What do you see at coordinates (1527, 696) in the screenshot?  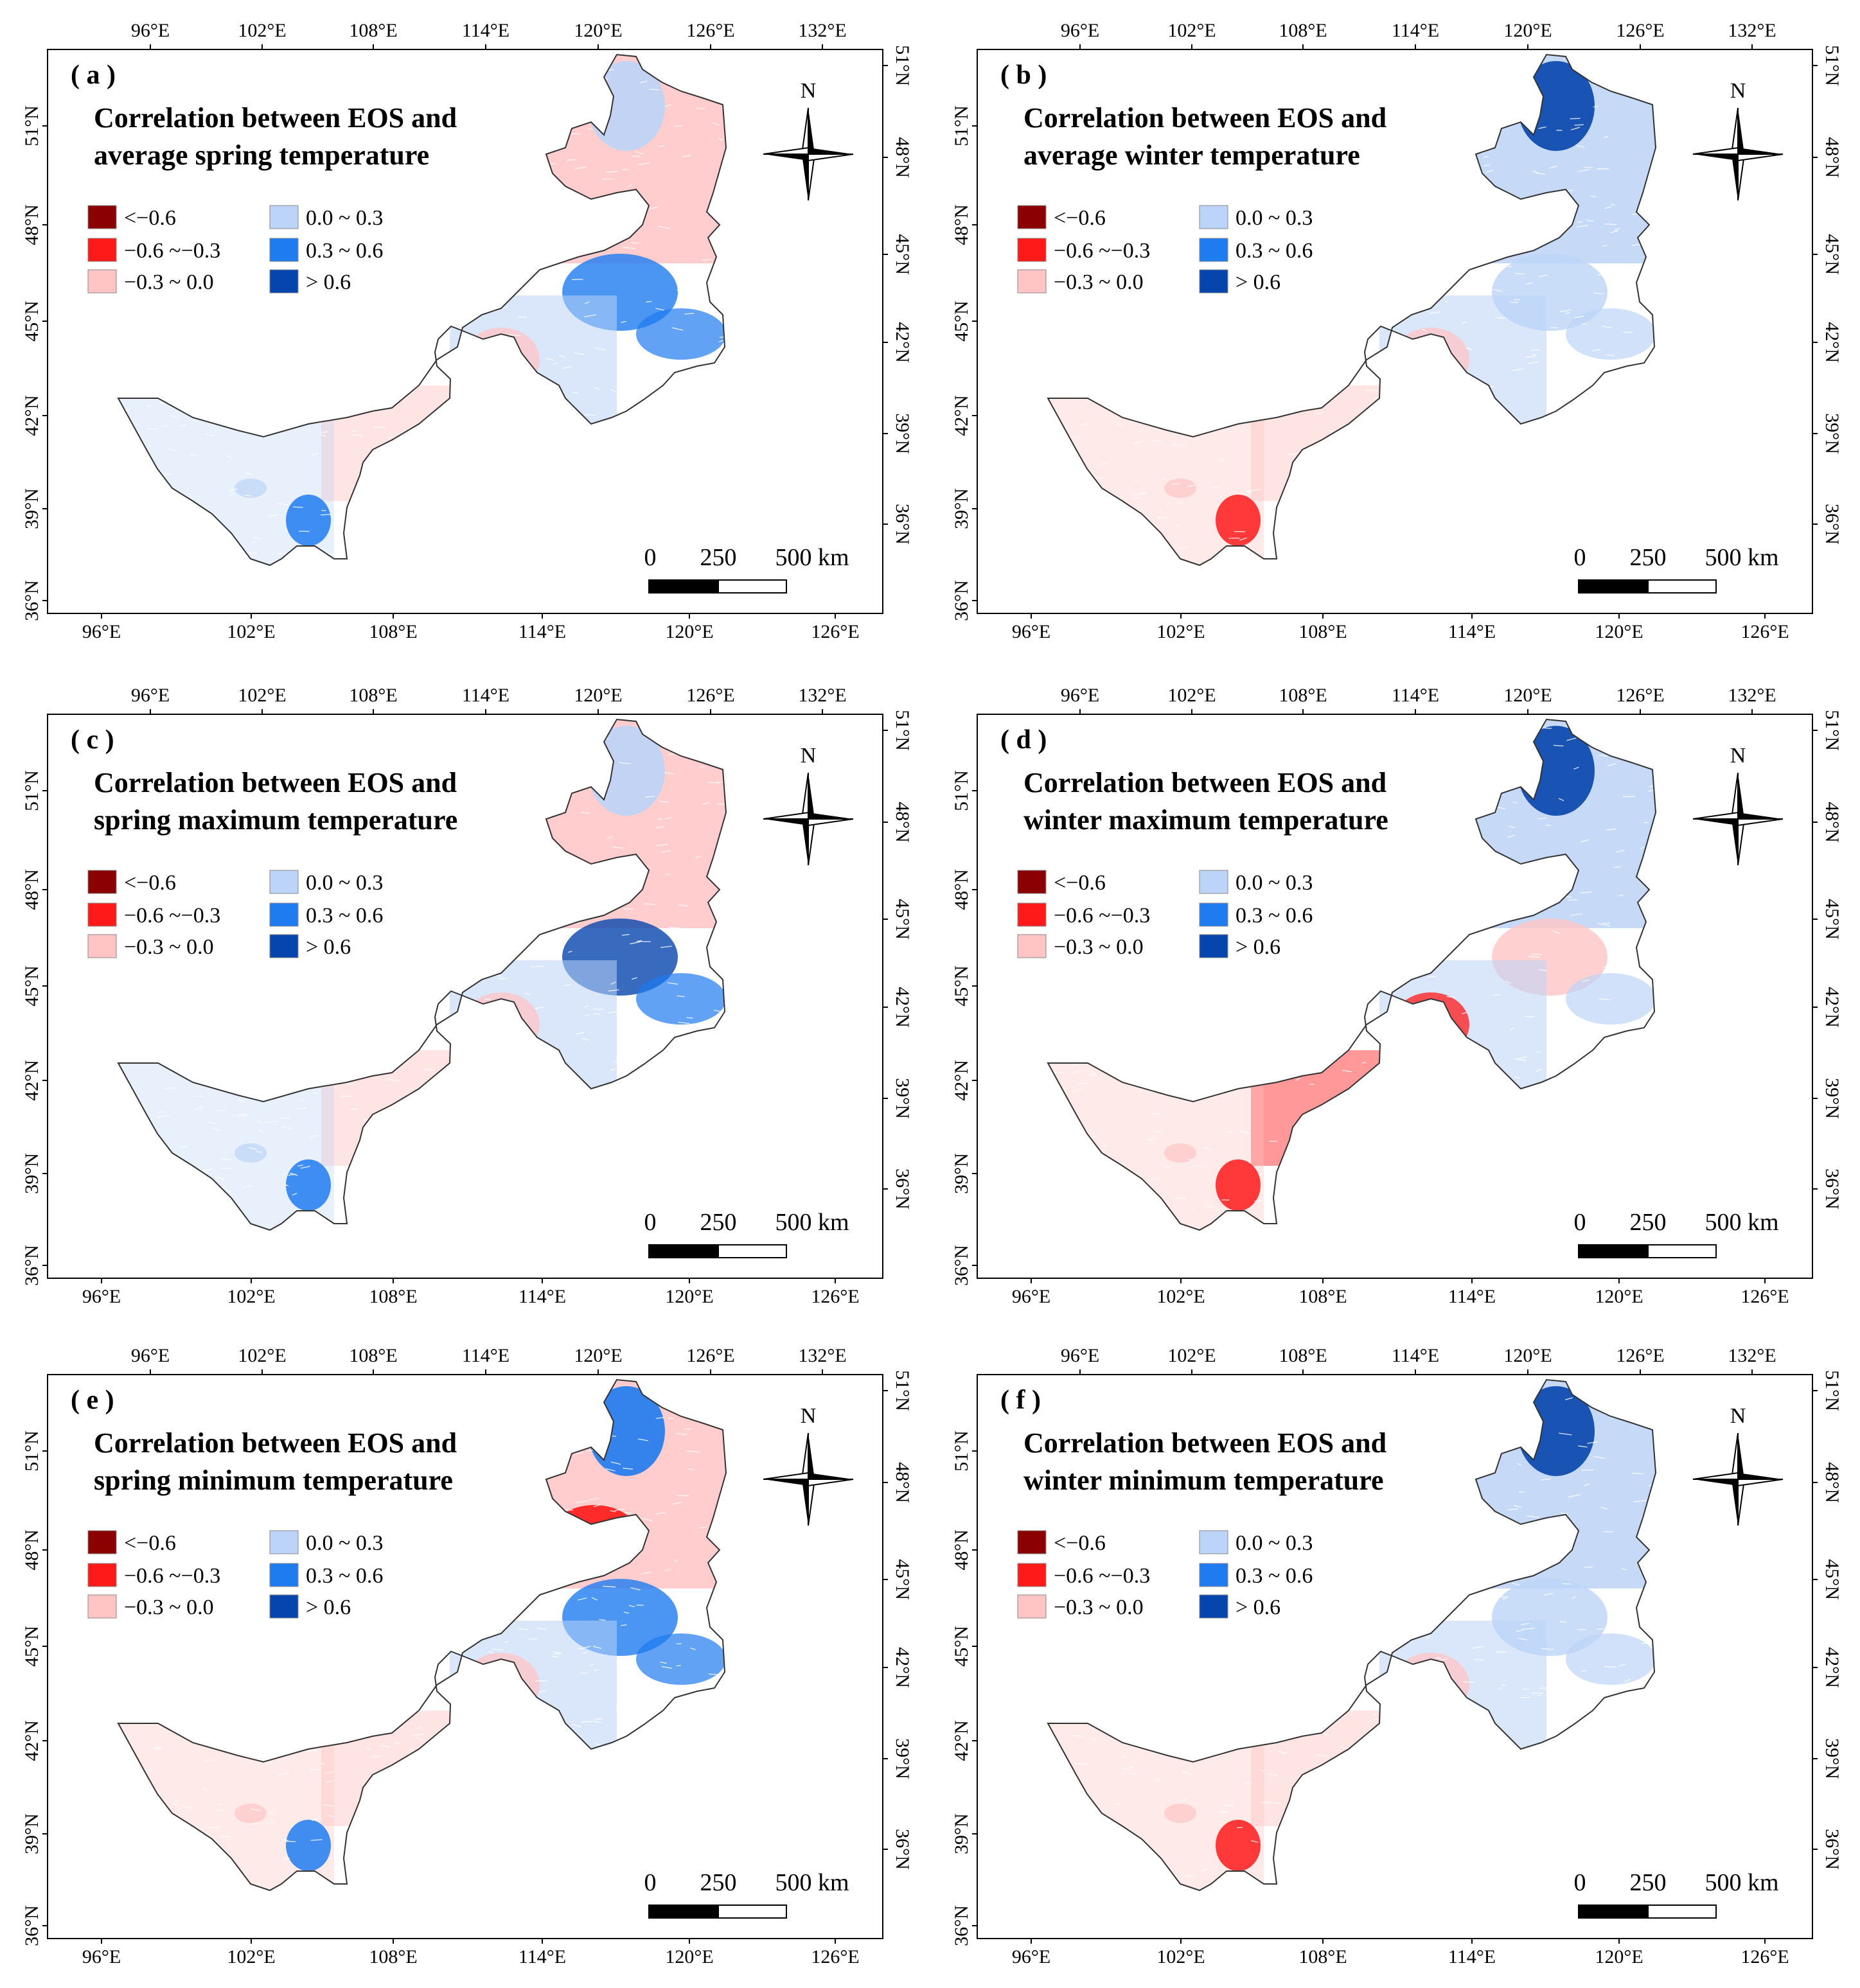 I see `lon-top-label: 120°E` at bounding box center [1527, 696].